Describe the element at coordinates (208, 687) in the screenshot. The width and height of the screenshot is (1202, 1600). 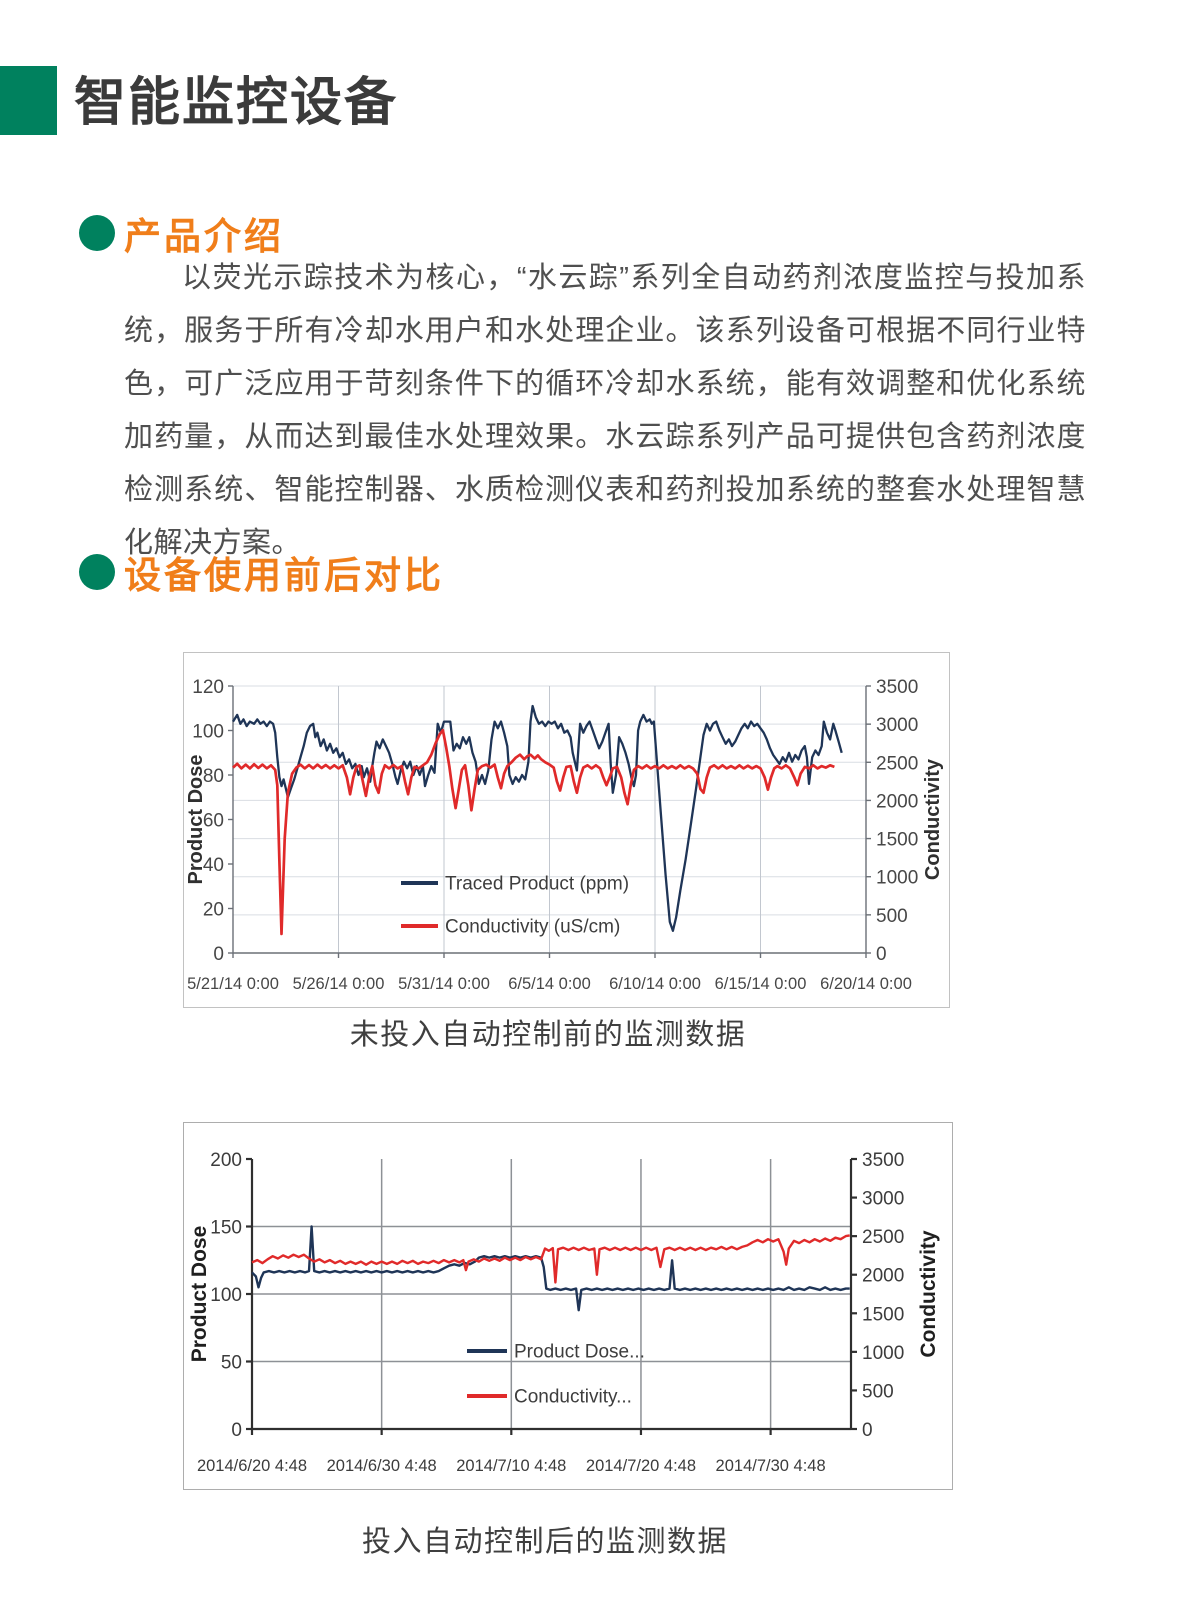
I see `svg-text: 120` at that location.